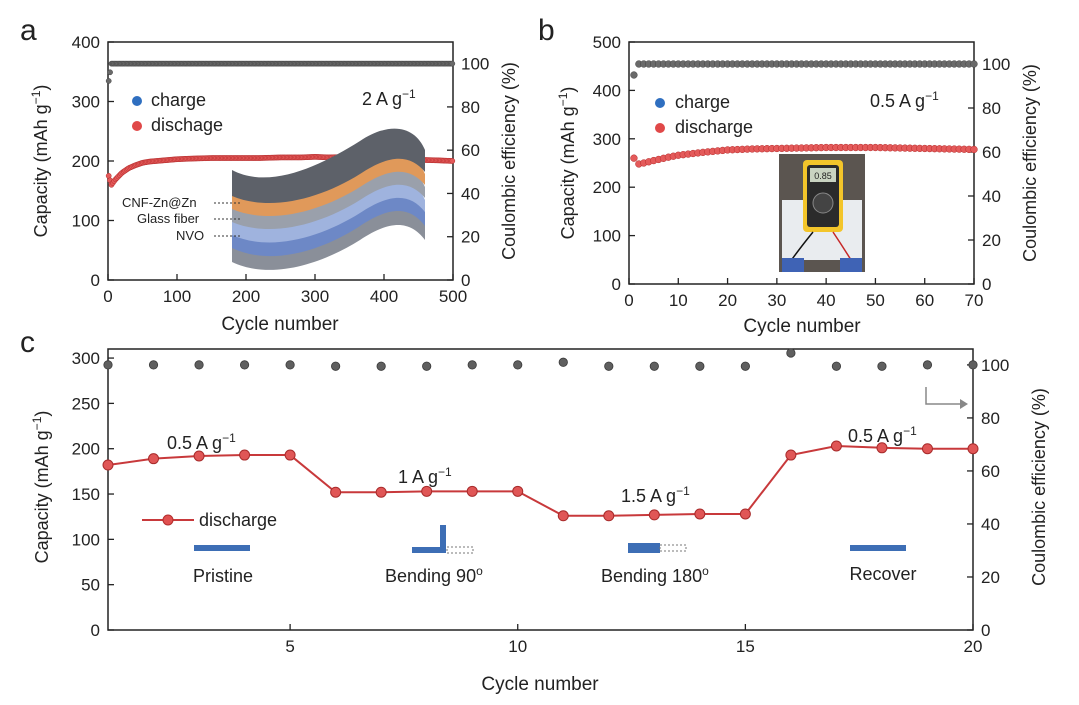  I want to click on y-tick-label: 200, so click(86, 449).